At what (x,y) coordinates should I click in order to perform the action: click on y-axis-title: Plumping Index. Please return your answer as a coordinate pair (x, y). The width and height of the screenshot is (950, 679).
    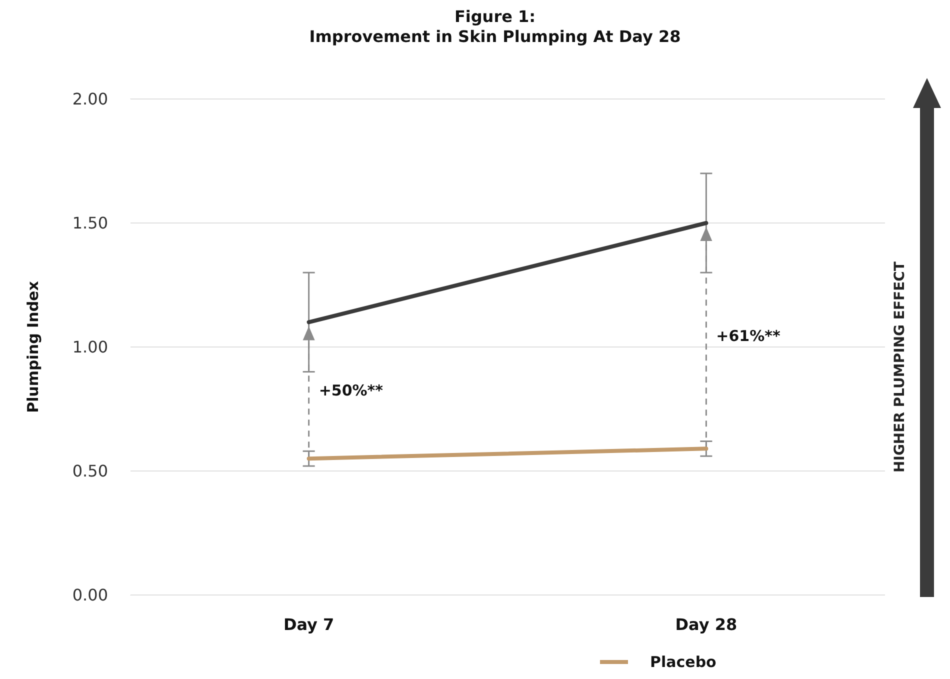
    Looking at the image, I should click on (33, 346).